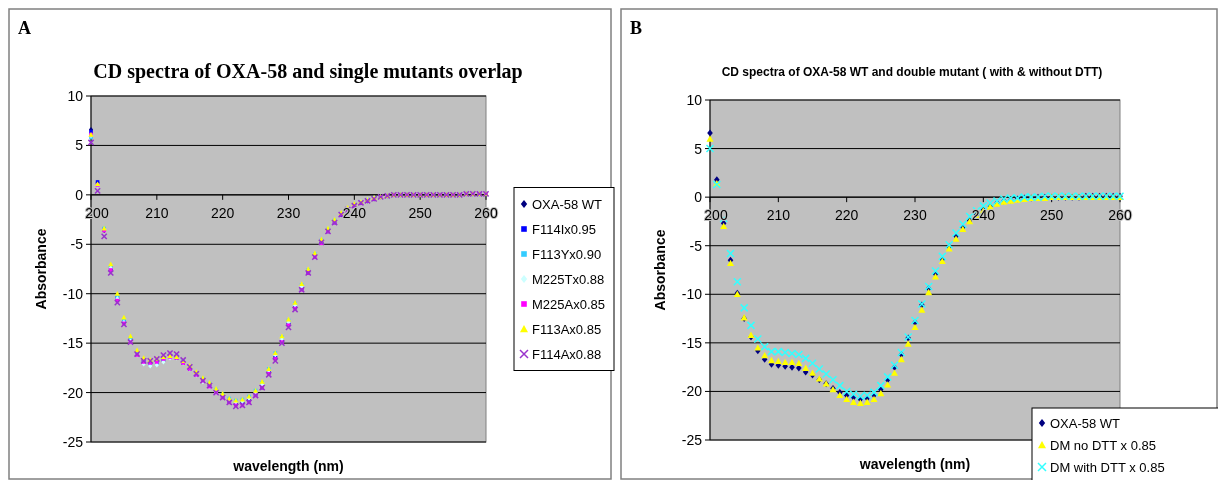  Describe the element at coordinates (567, 329) in the screenshot. I see `legend-label: F113Ax0.85` at that location.